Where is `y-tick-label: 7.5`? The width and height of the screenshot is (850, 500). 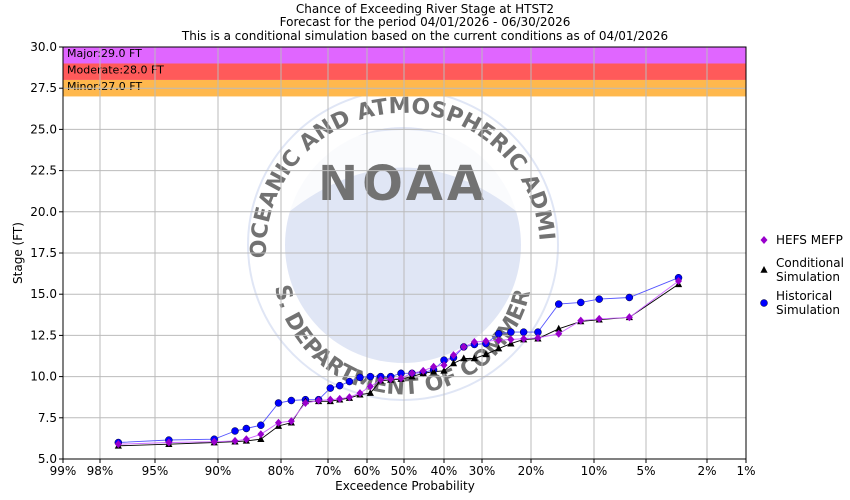
y-tick-label: 7.5 is located at coordinates (47, 418).